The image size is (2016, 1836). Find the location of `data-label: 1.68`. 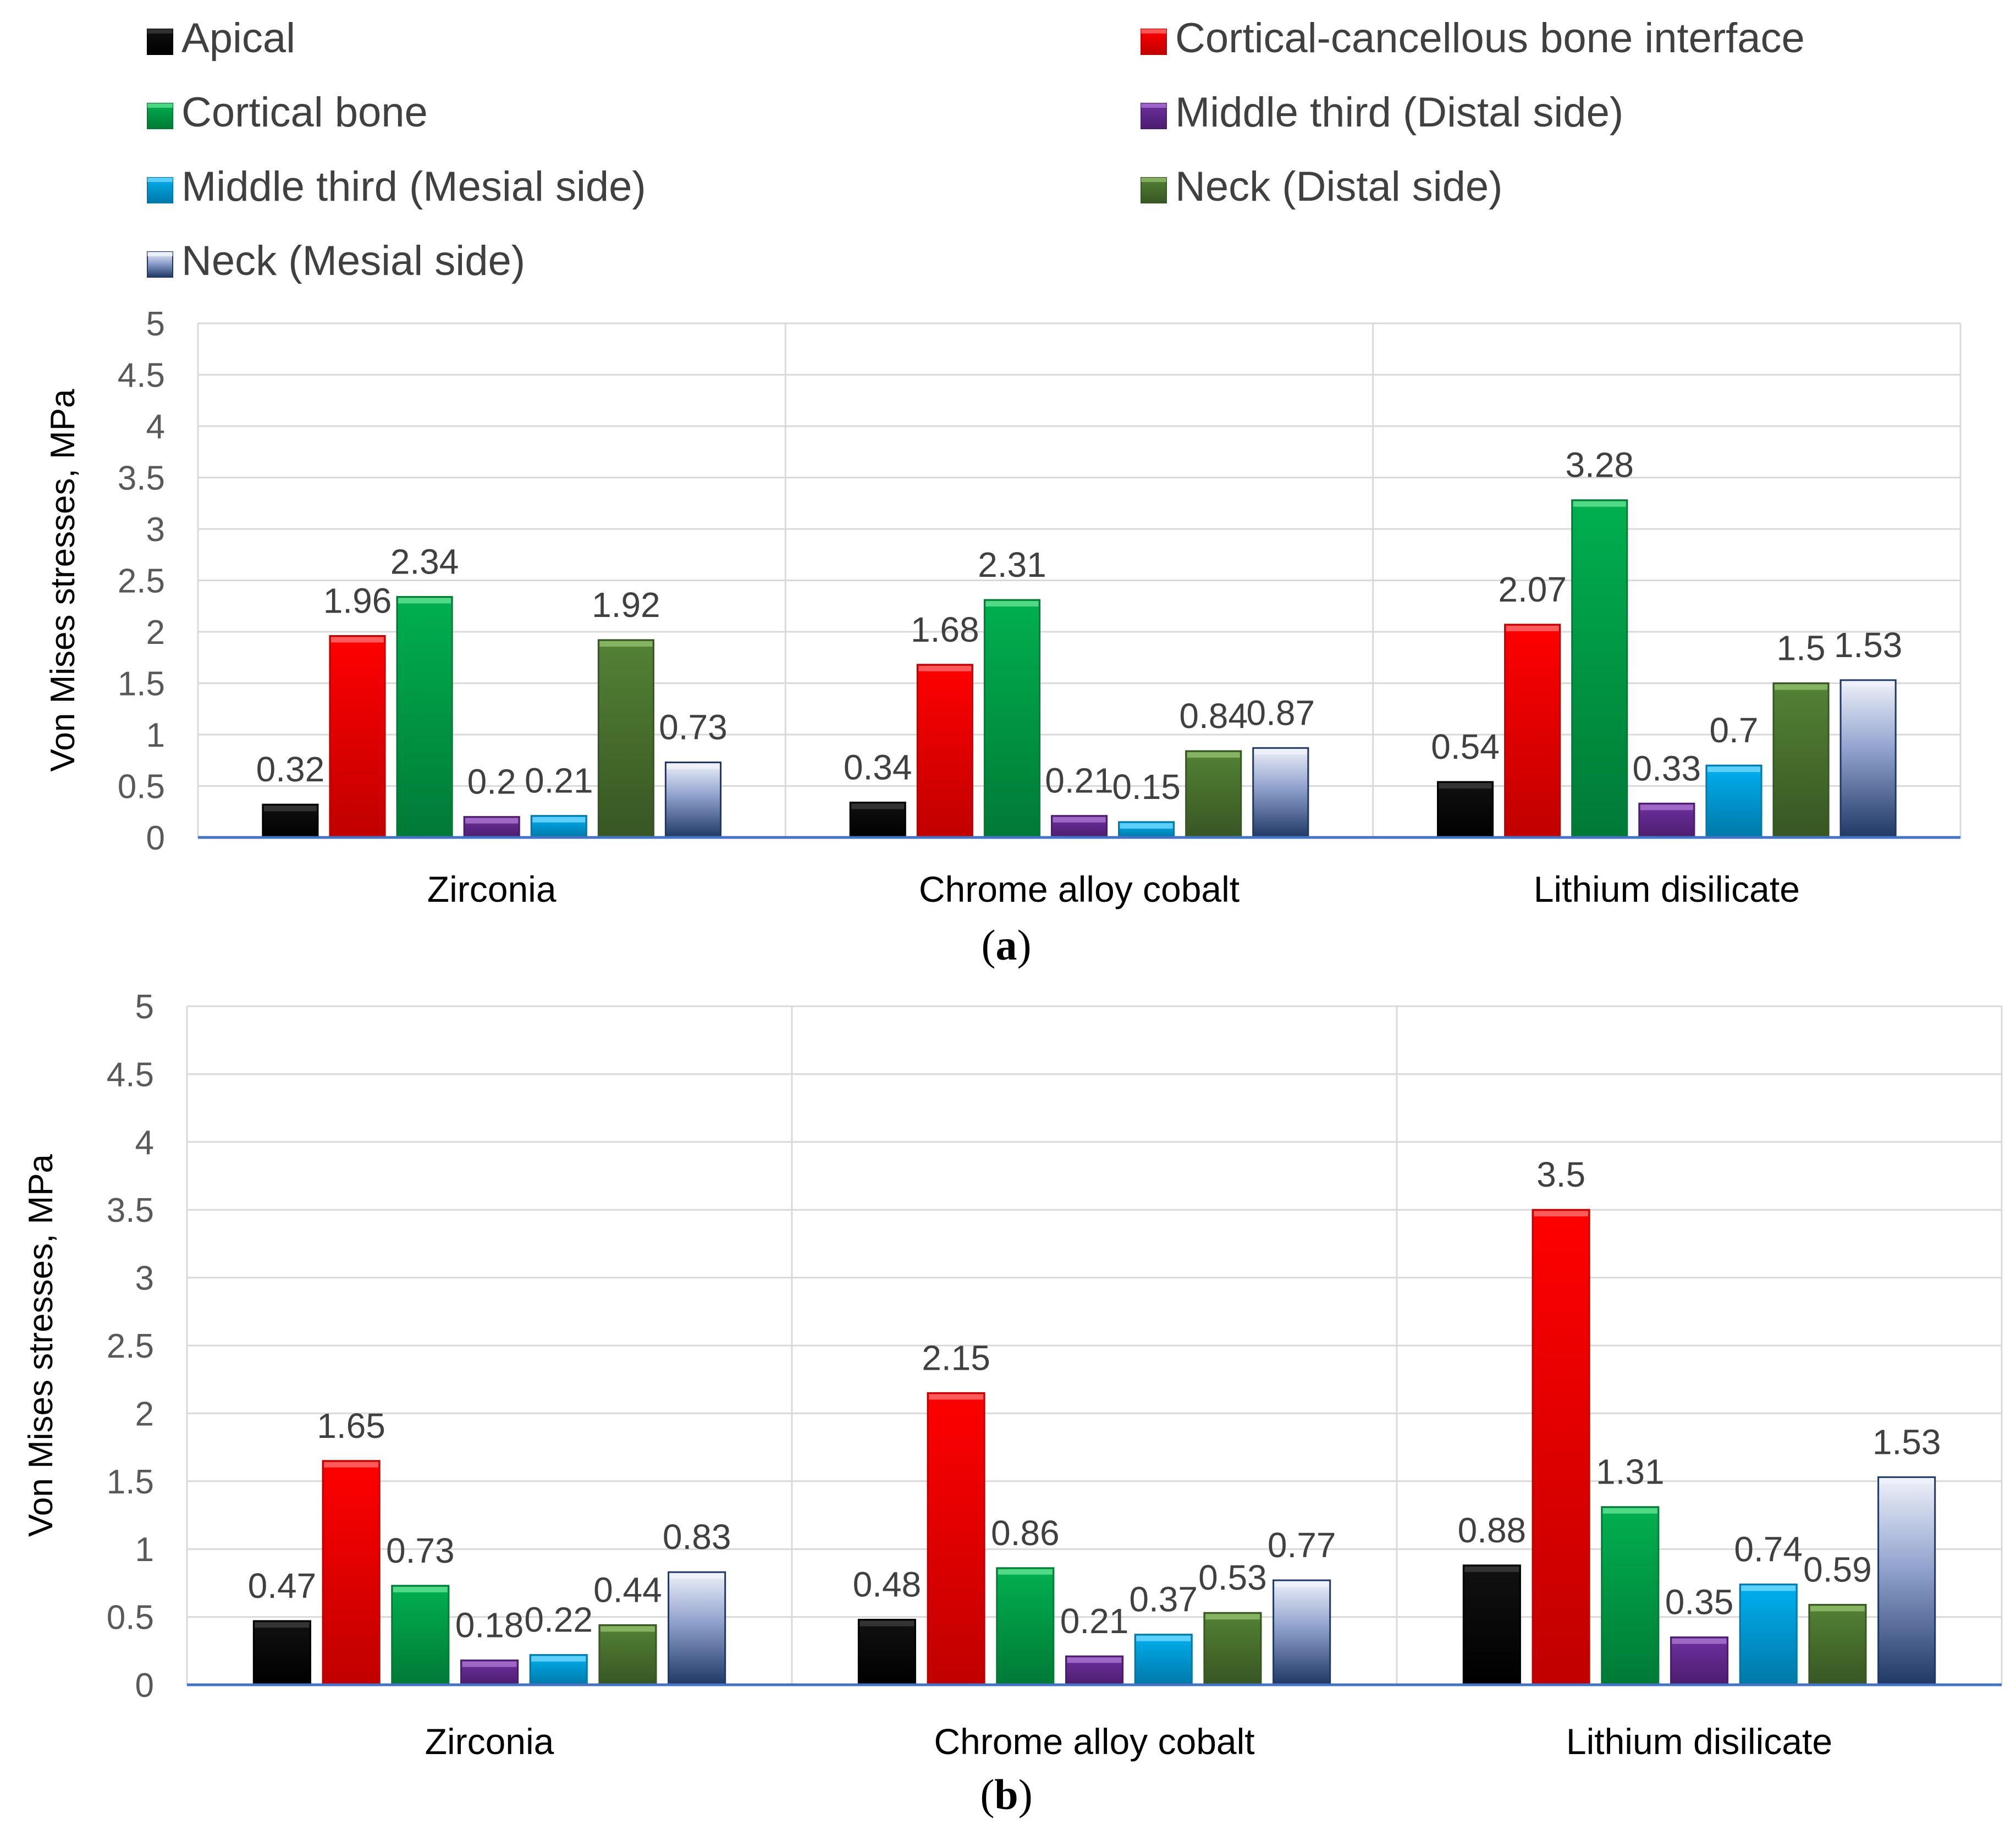

data-label: 1.68 is located at coordinates (945, 630).